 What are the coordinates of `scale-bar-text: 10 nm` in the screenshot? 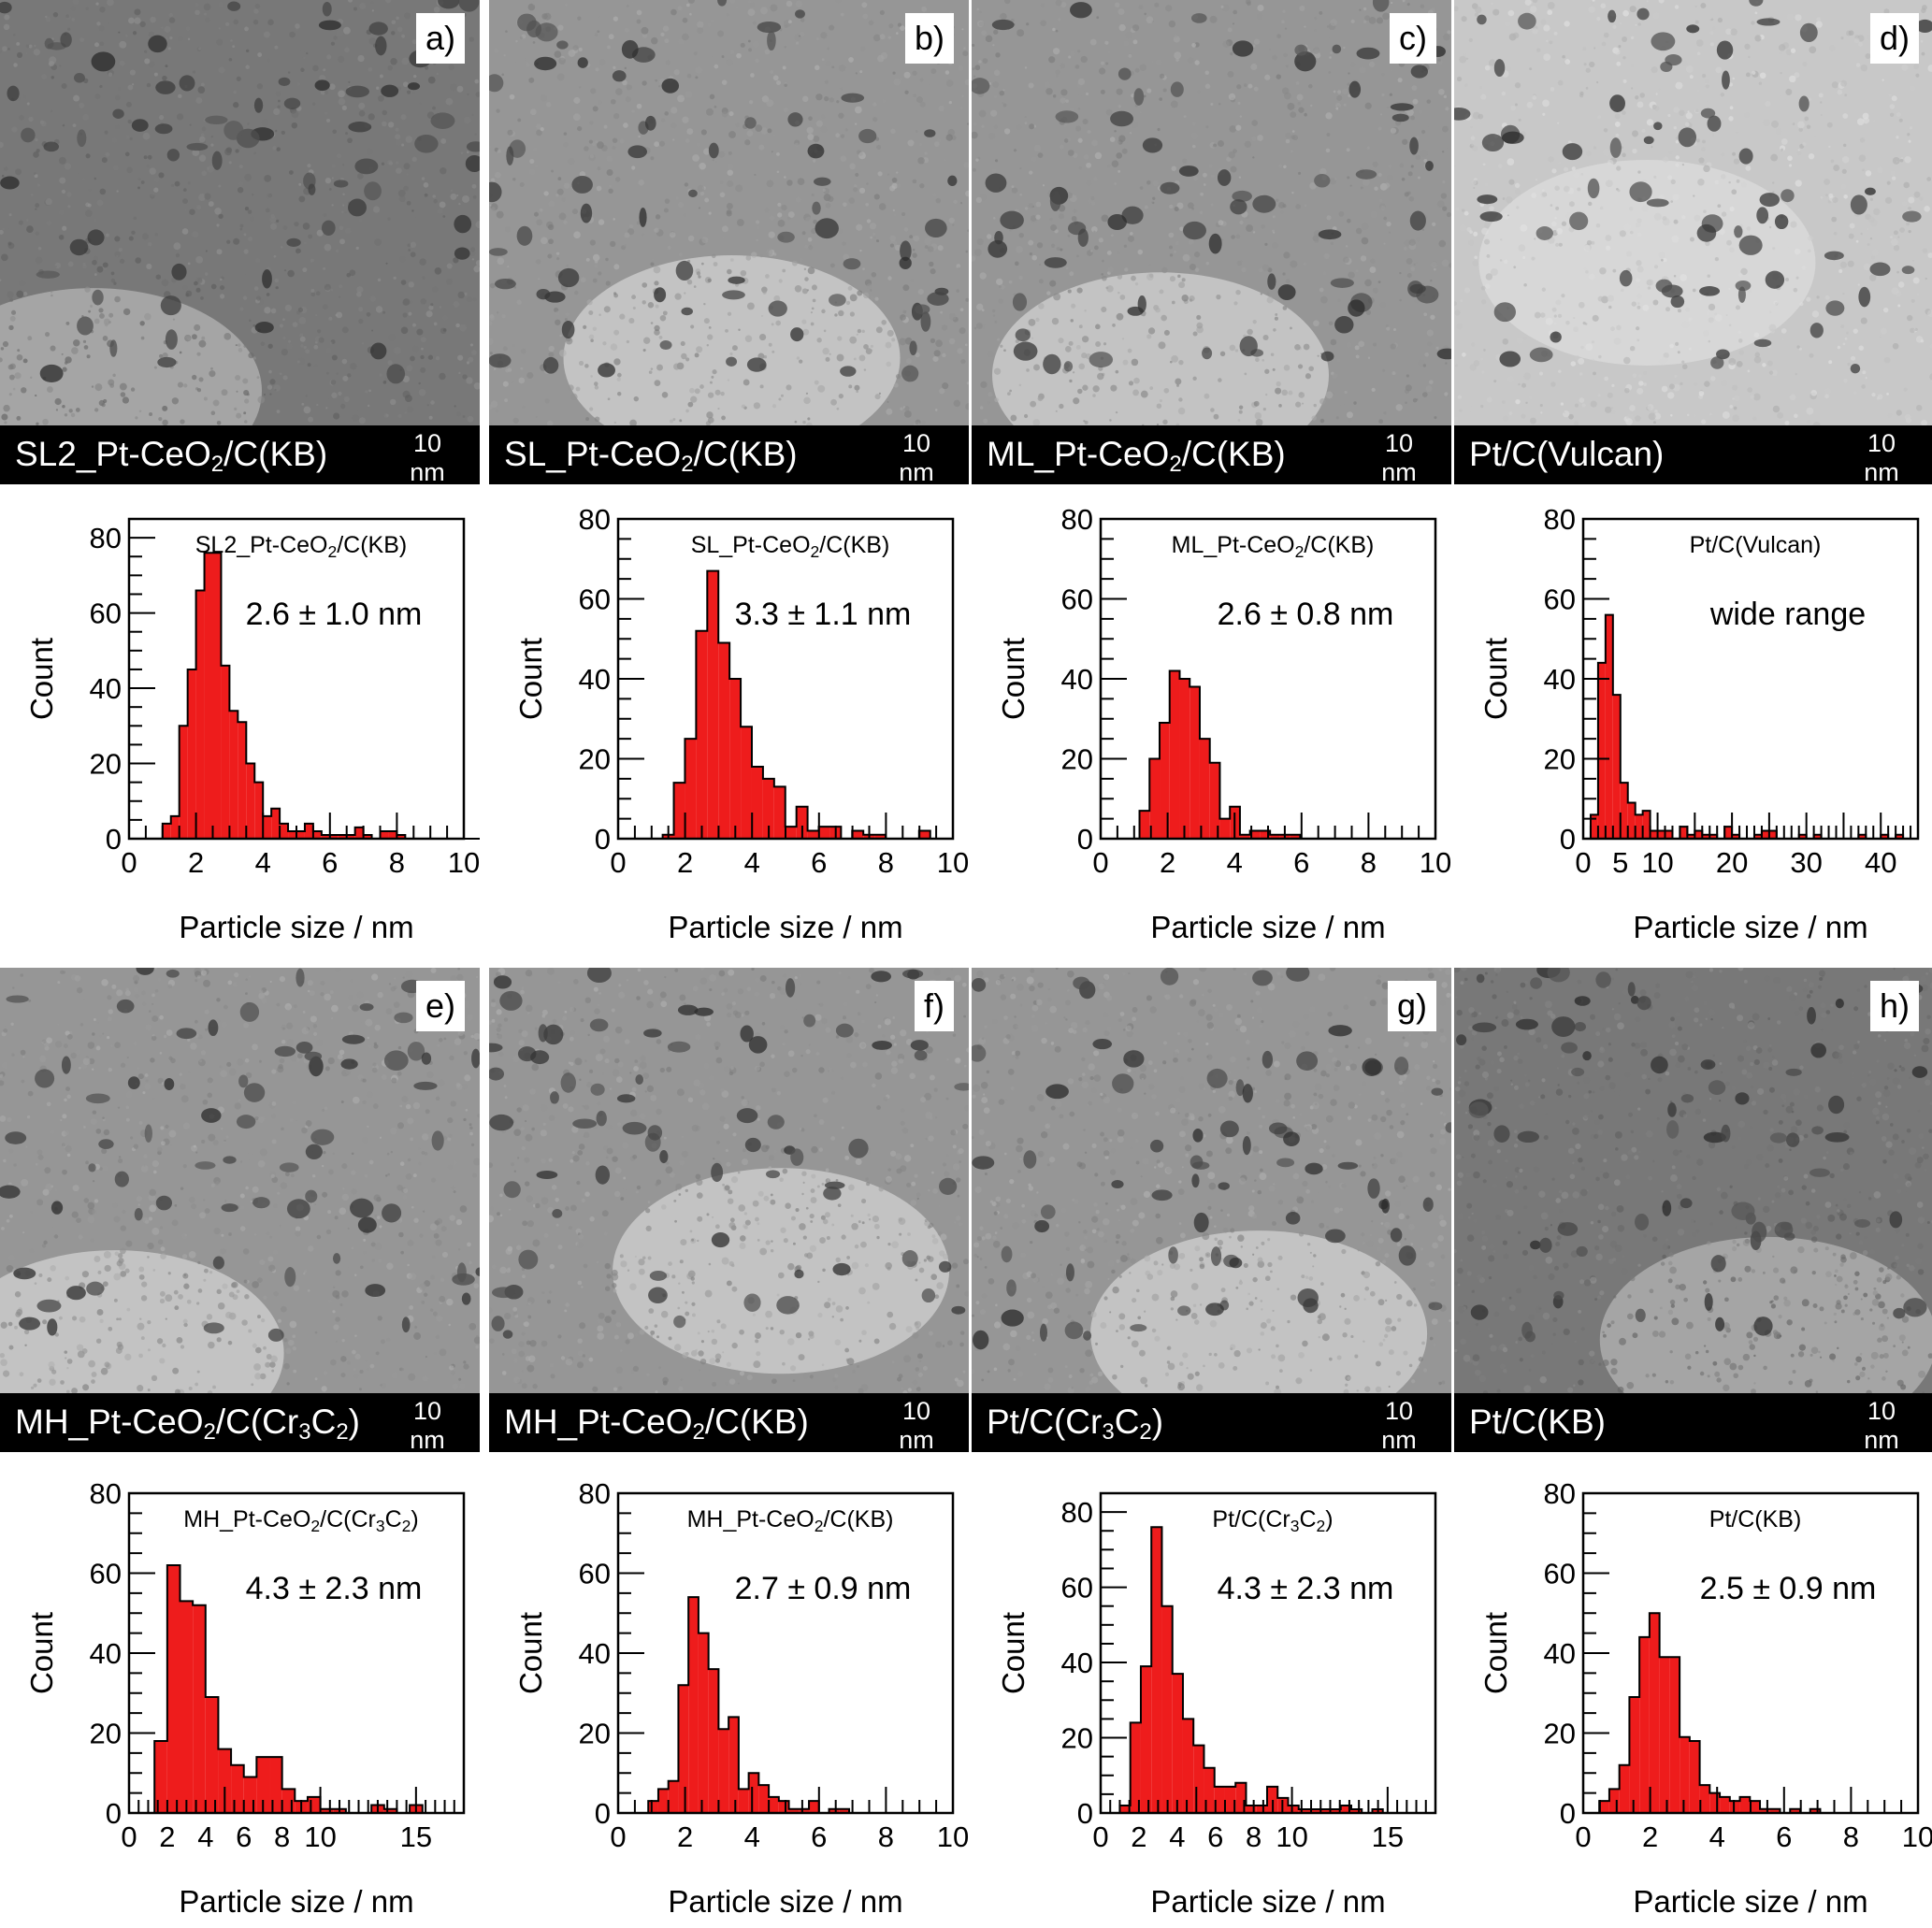 It's located at (427, 1424).